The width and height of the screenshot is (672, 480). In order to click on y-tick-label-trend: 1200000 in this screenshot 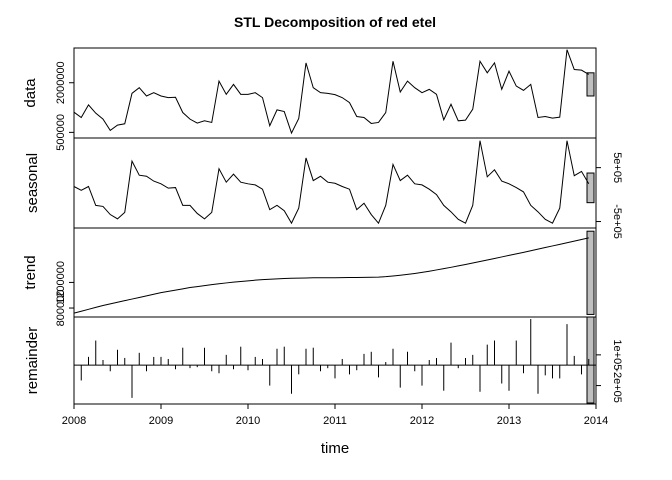, I will do `click(61, 282)`.